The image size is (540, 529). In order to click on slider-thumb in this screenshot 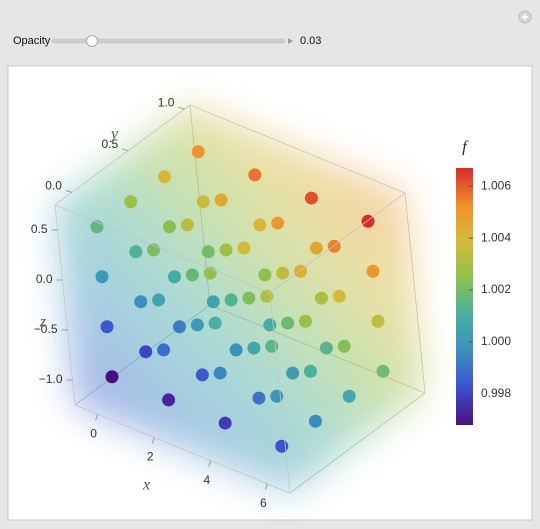, I will do `click(92, 41)`.